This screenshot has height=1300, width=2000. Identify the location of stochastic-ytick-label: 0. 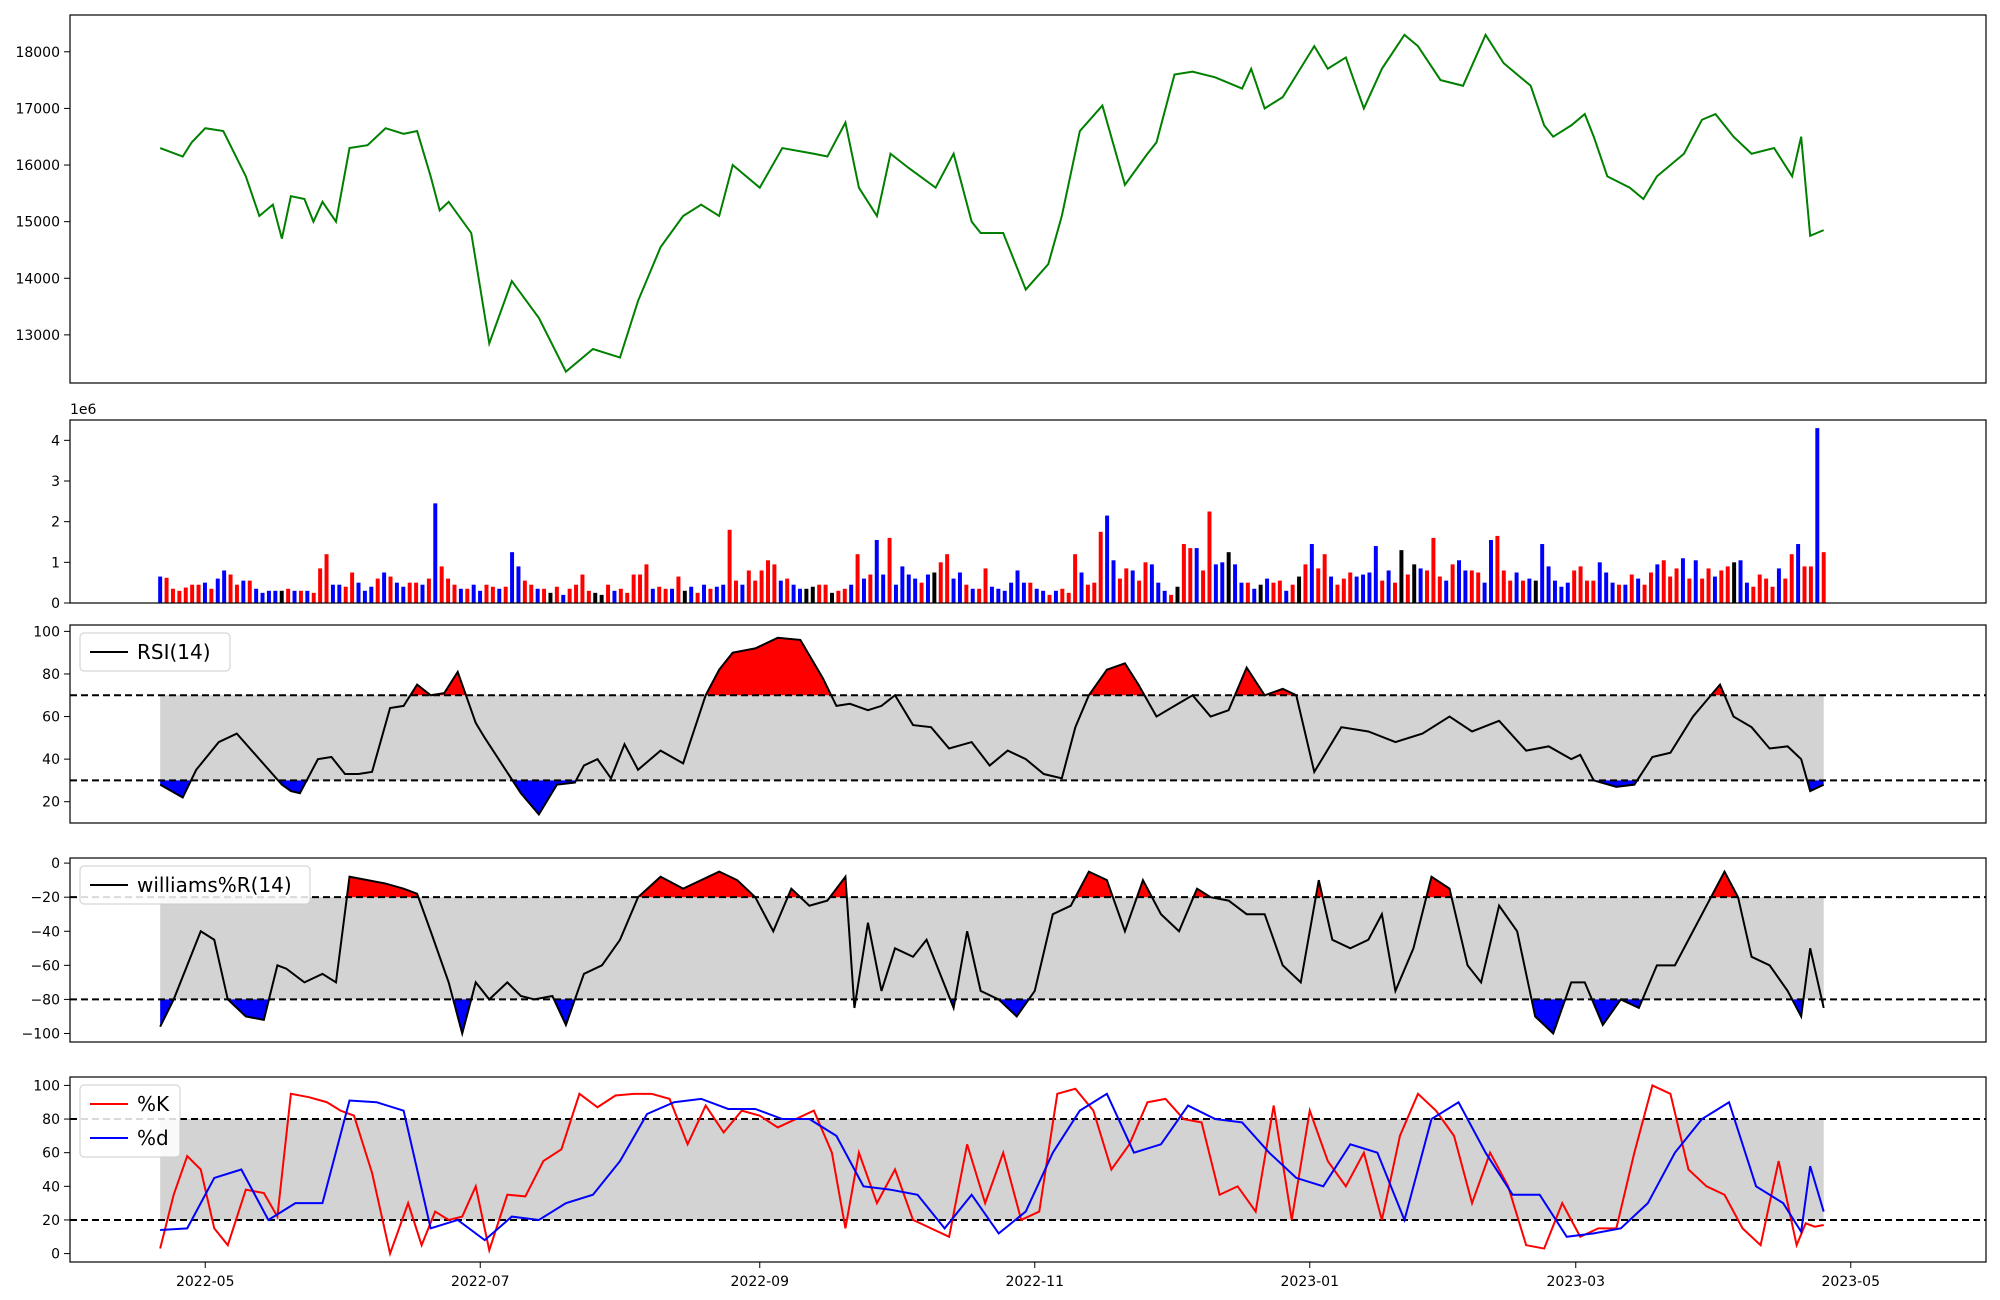
(55, 1255).